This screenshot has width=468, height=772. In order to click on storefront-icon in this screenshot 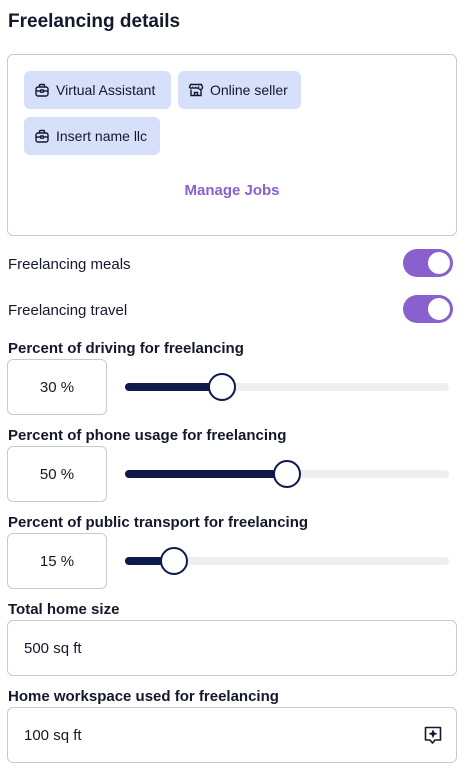, I will do `click(196, 90)`.